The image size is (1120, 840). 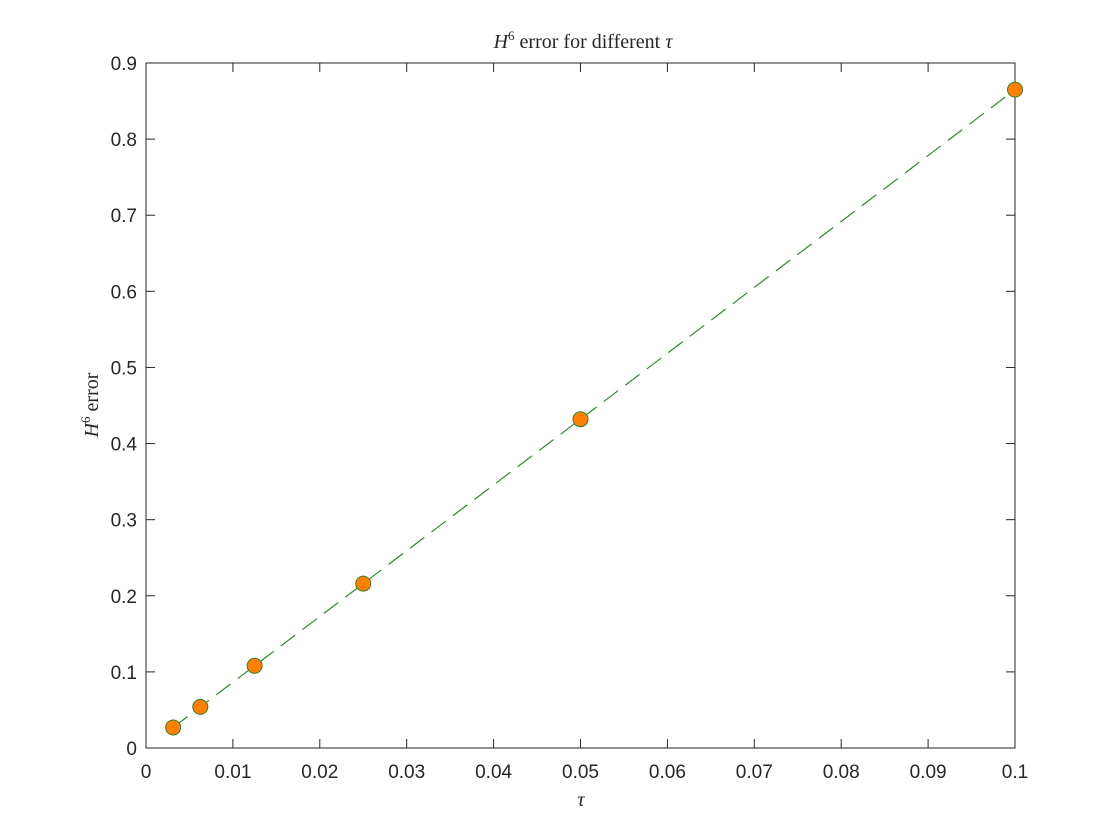 I want to click on y-axis-label-main: H, so click(x=92, y=429).